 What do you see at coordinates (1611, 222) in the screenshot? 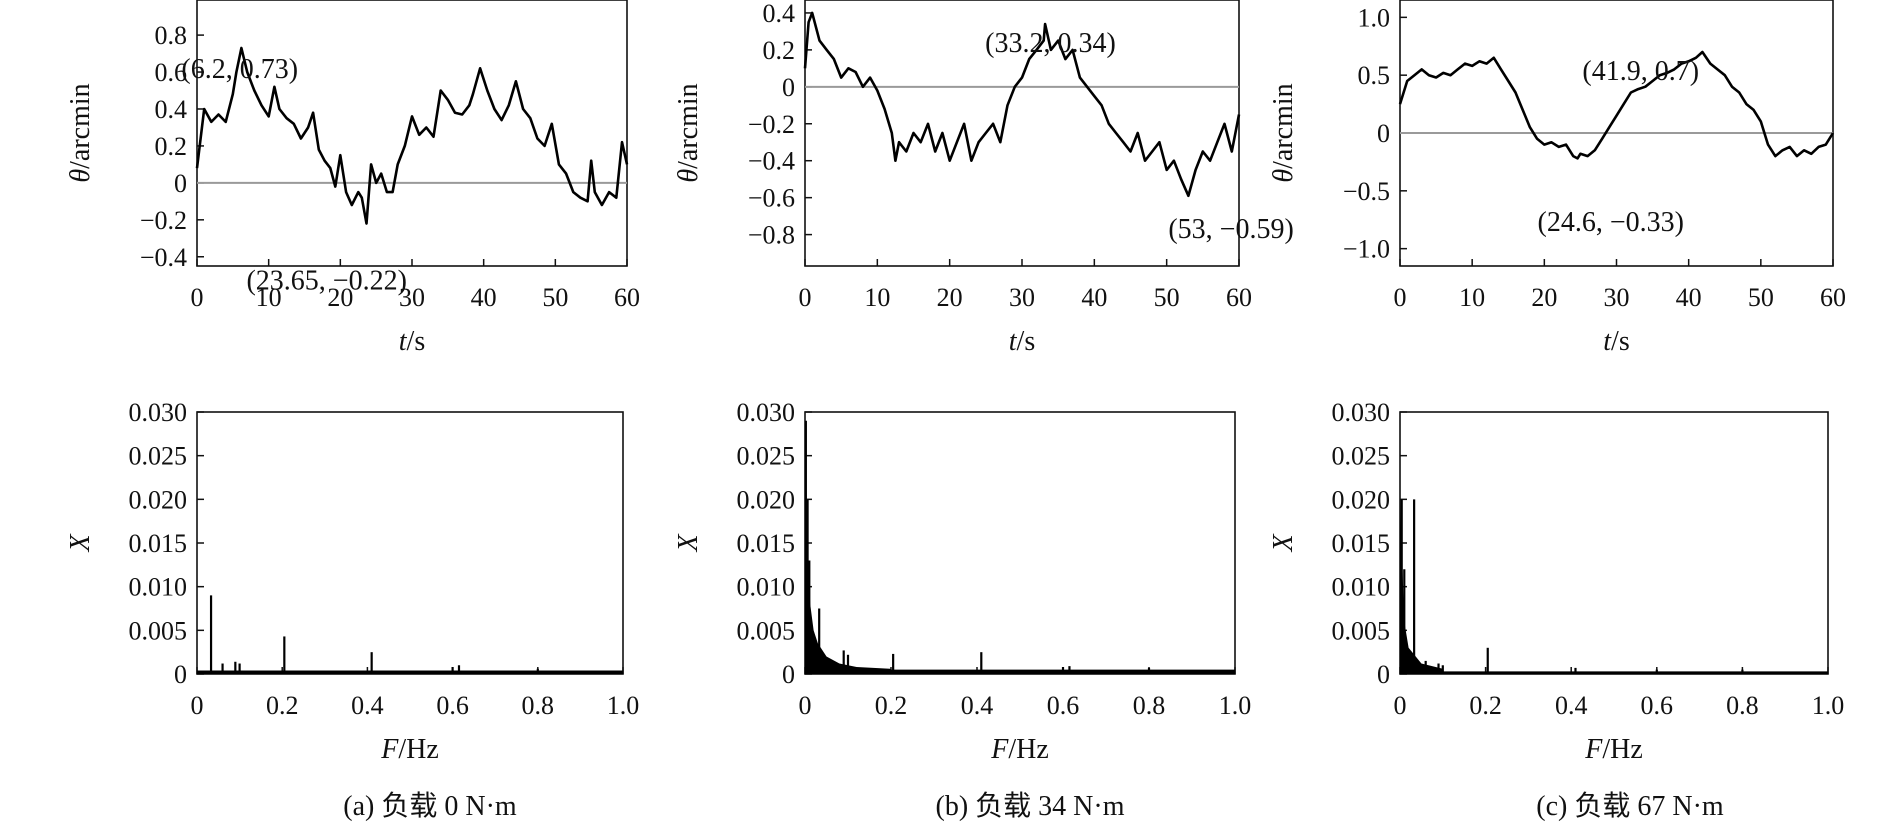
I see `annotation-label: (24.6, −0.33)` at bounding box center [1611, 222].